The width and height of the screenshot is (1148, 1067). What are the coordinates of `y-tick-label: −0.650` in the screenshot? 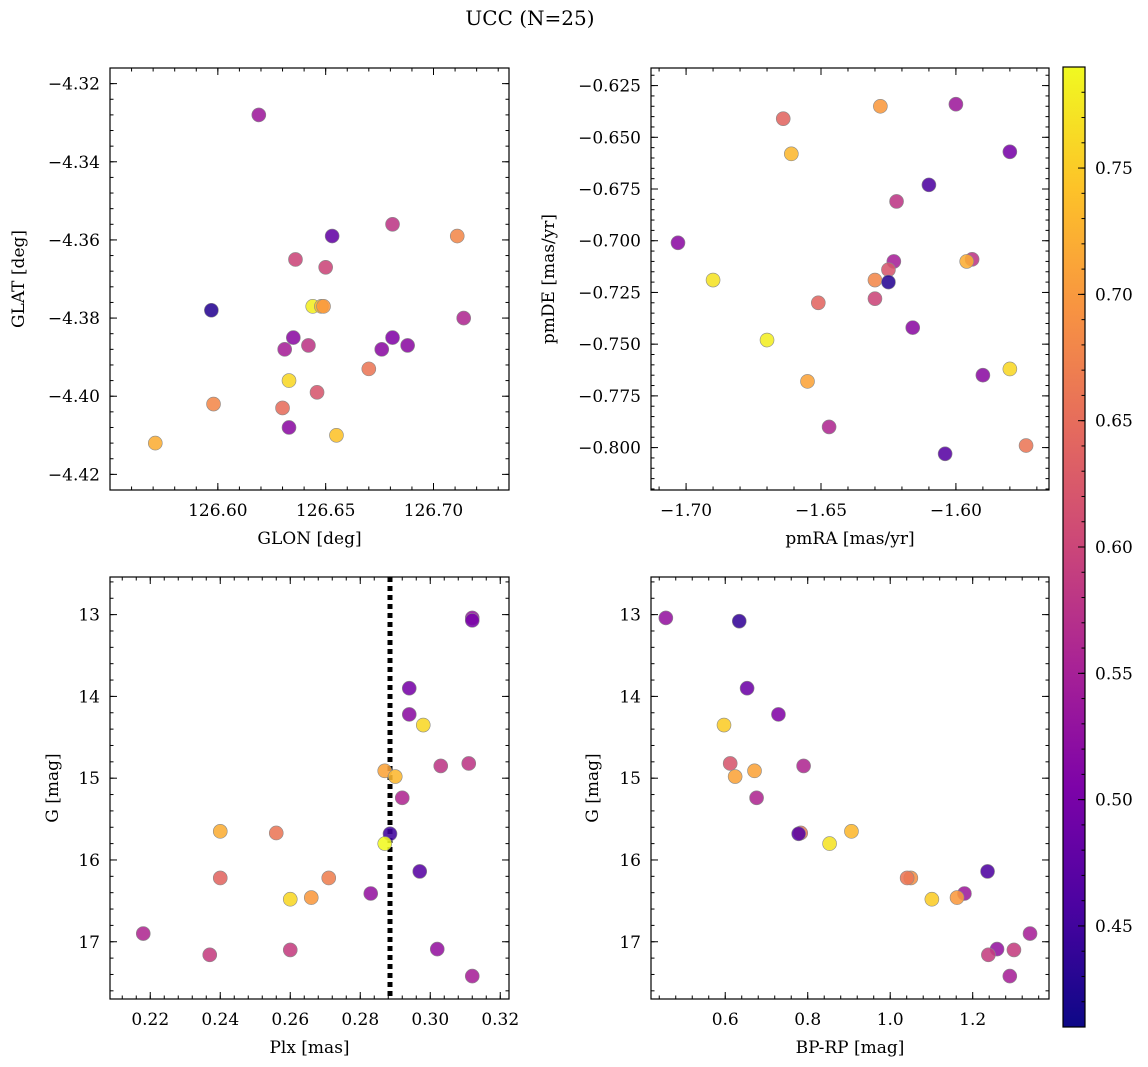 It's located at (609, 138).